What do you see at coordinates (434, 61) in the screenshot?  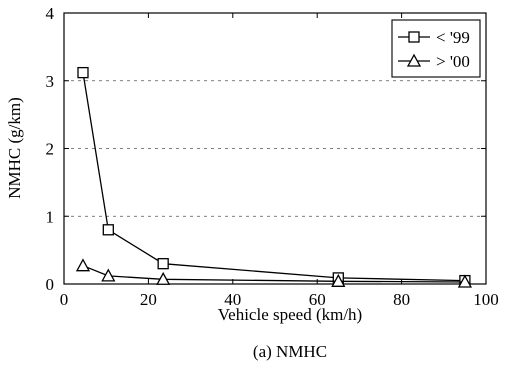 I see `legend-entry: > '00` at bounding box center [434, 61].